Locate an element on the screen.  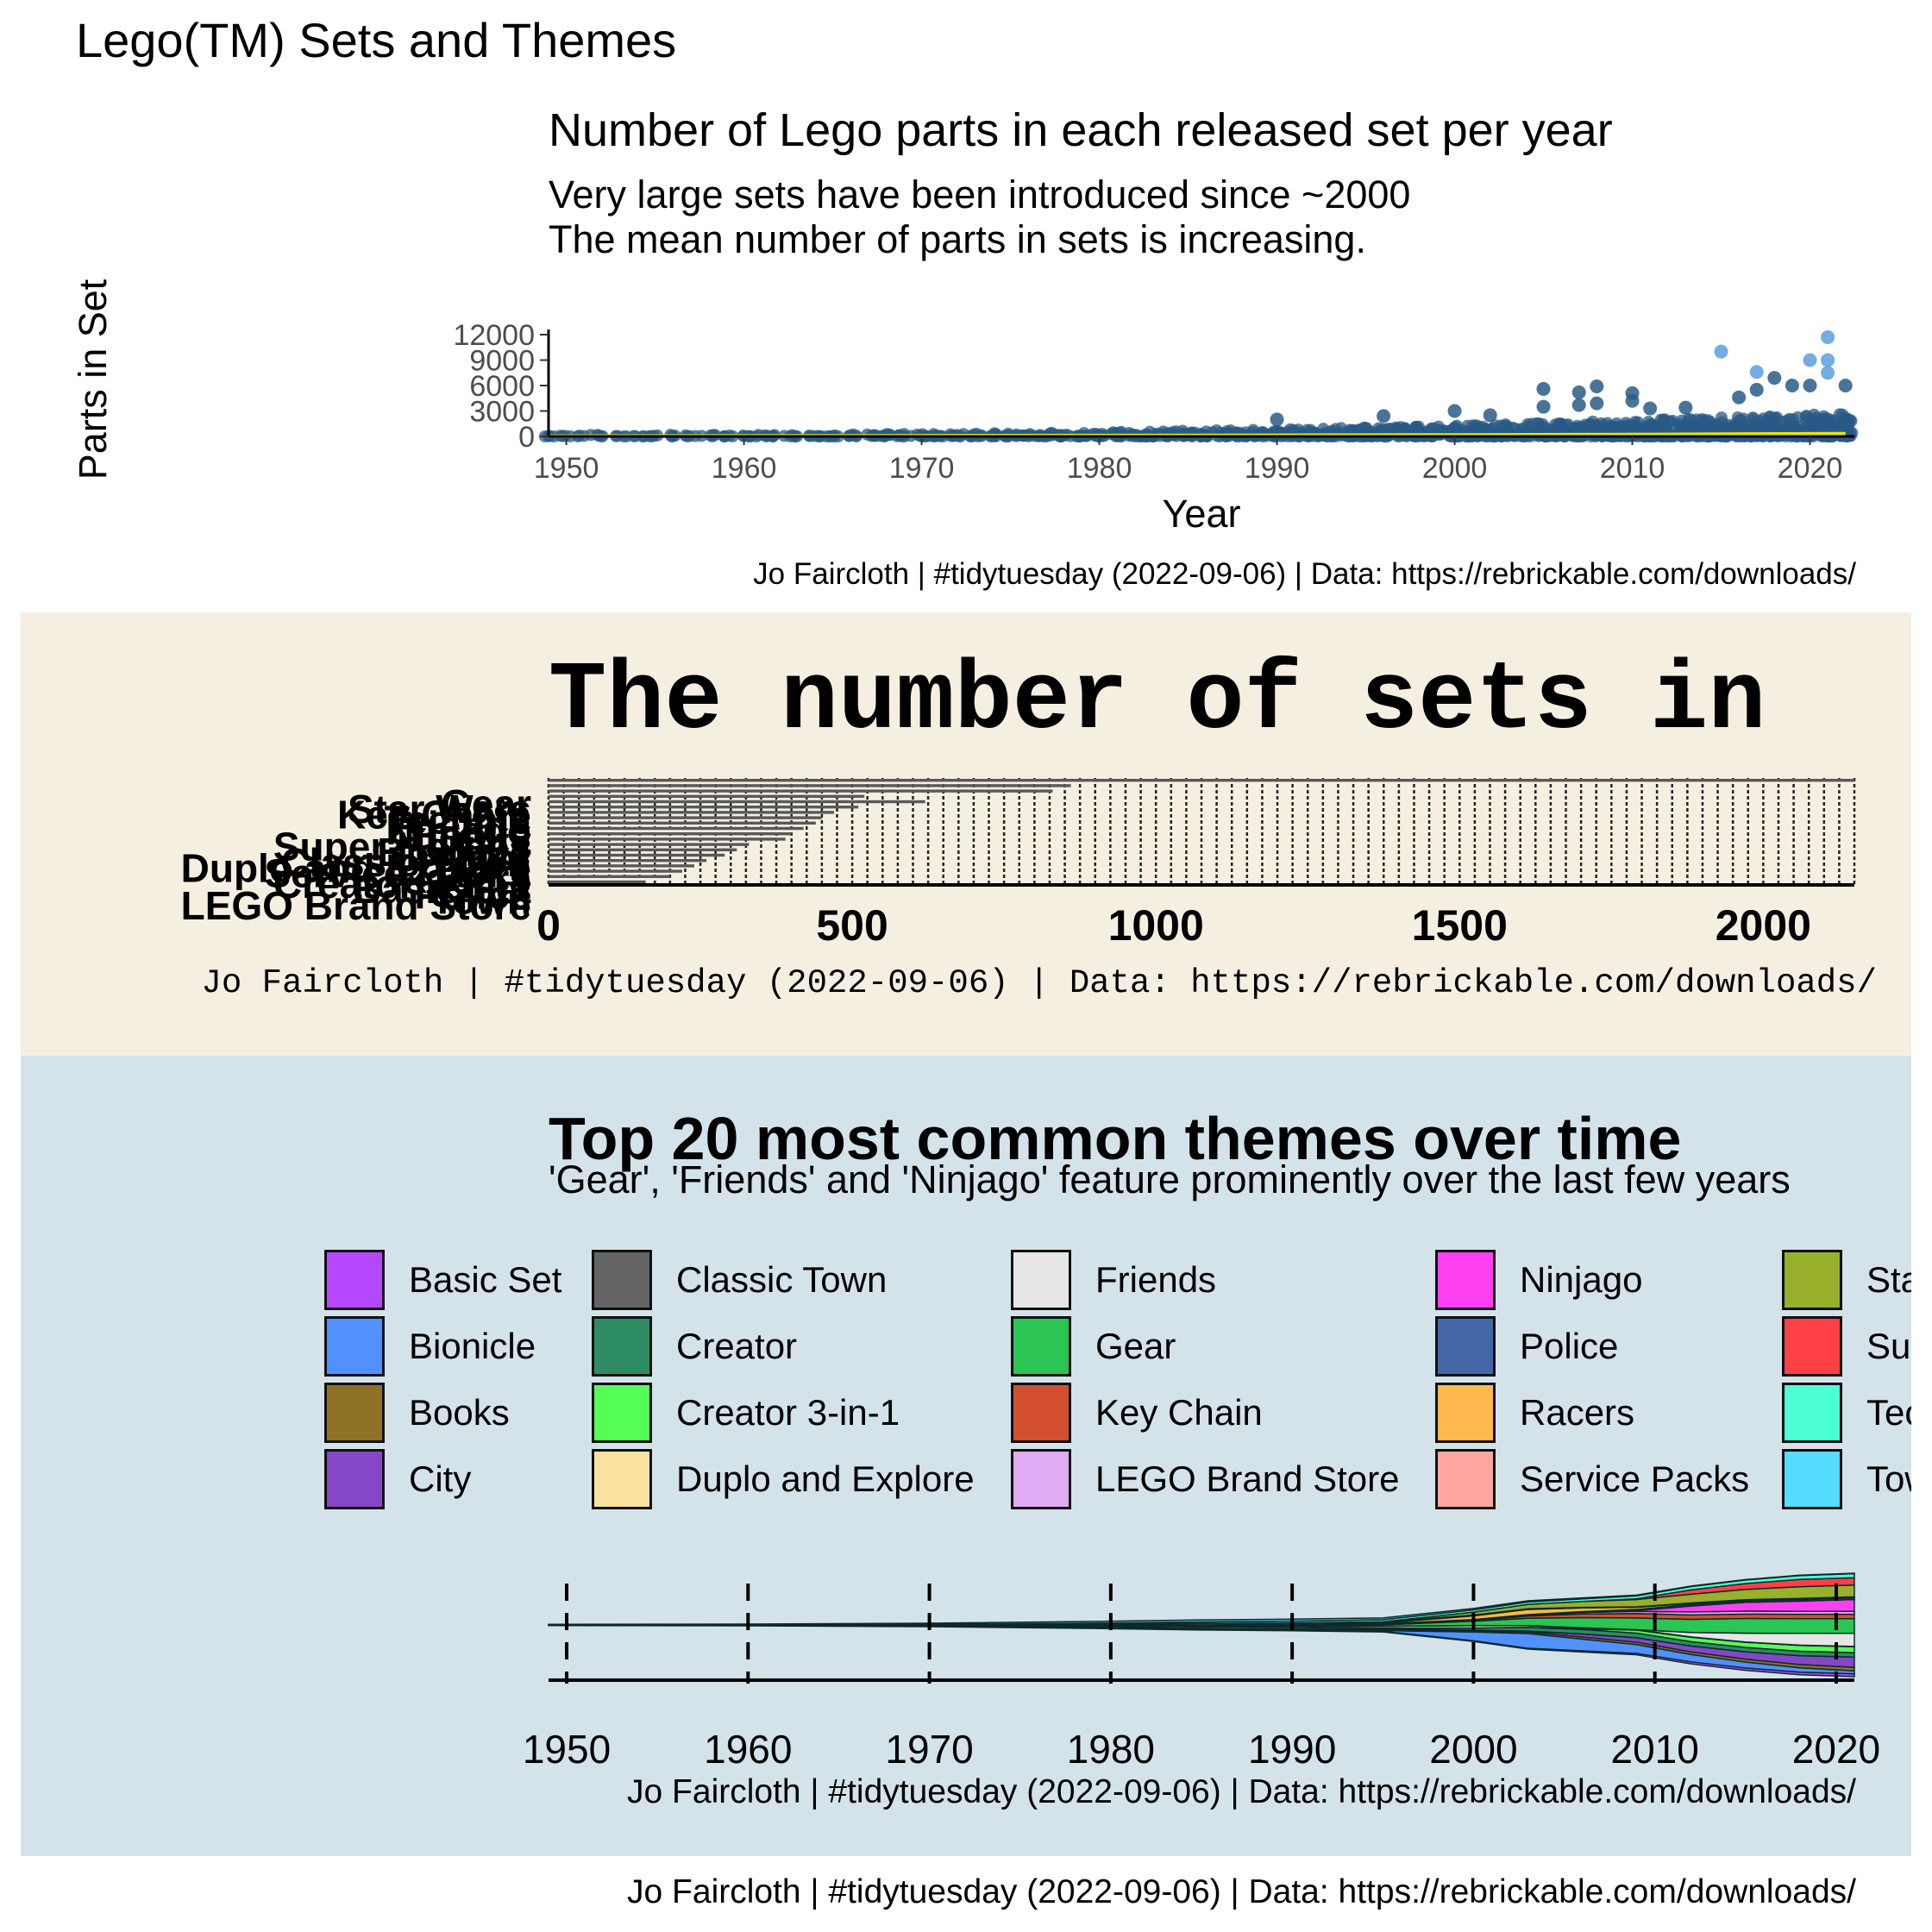
bar-category-label: Key Chain is located at coordinates (434, 814).